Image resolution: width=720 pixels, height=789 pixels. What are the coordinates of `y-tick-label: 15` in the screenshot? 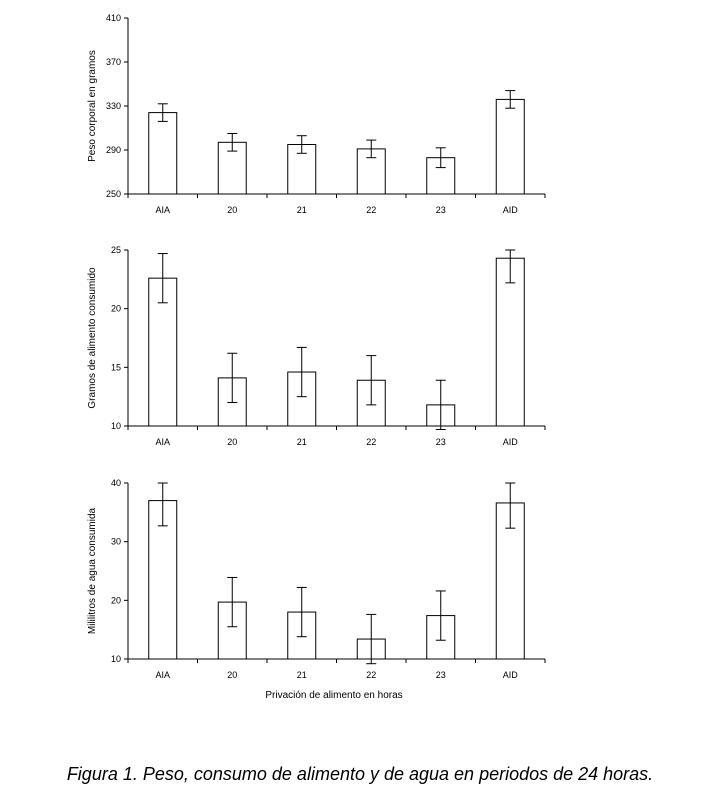 It's located at (116, 367).